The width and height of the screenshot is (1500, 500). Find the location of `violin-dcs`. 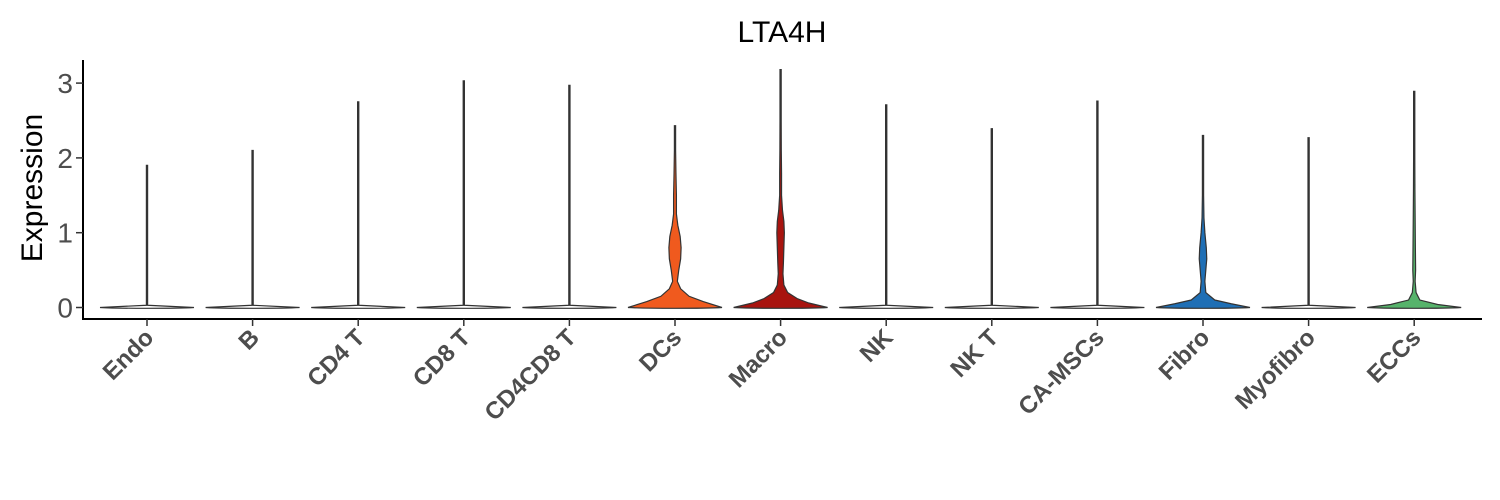

violin-dcs is located at coordinates (675, 217).